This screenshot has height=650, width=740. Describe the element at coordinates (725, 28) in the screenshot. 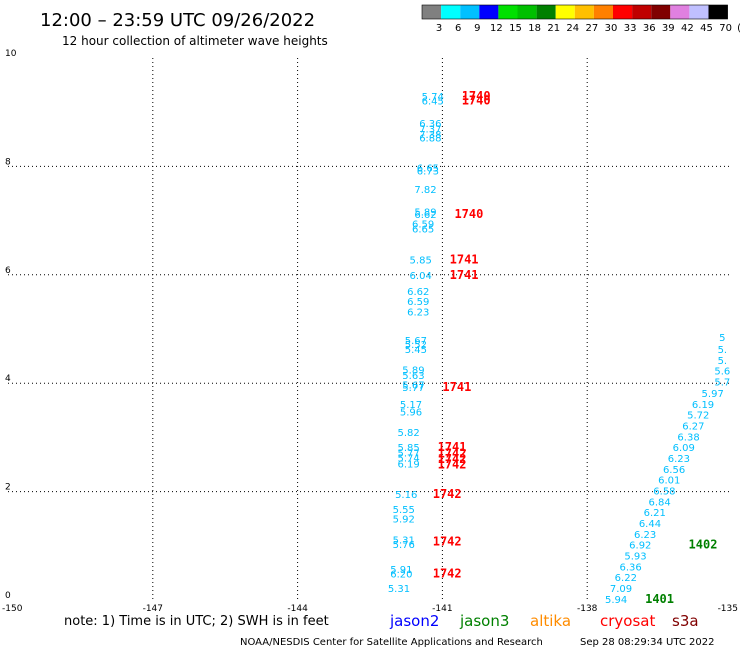

I see `color-scale-label: 70` at that location.